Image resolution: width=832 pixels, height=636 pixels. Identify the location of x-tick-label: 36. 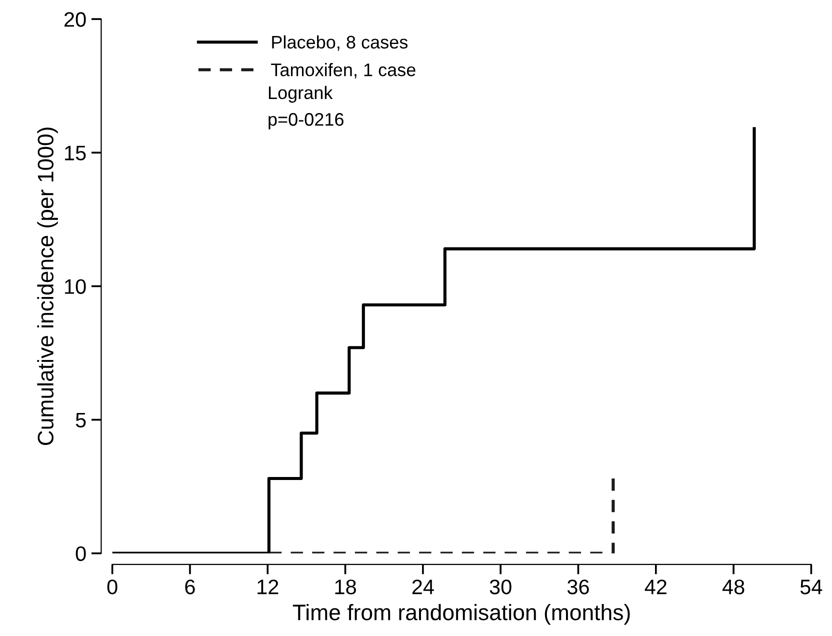
(578, 587).